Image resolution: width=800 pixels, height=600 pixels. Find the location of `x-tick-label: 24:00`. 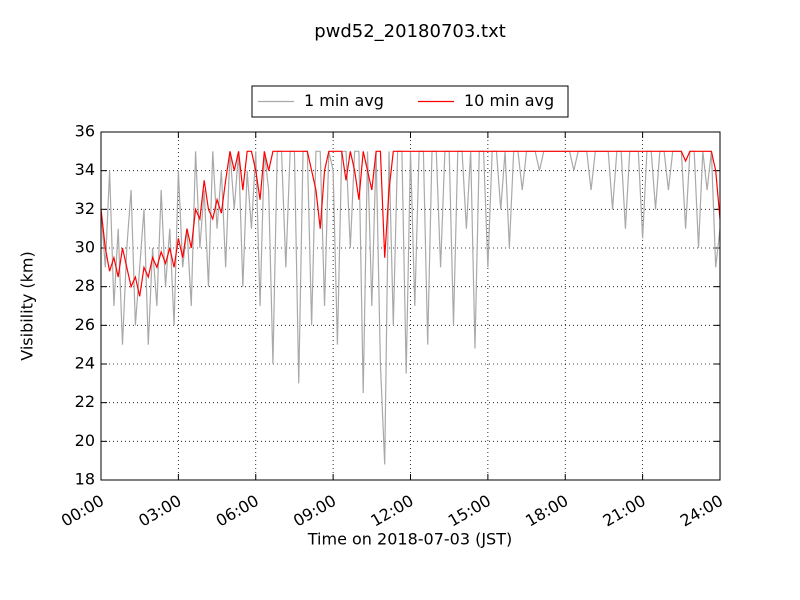

x-tick-label: 24:00 is located at coordinates (701, 511).